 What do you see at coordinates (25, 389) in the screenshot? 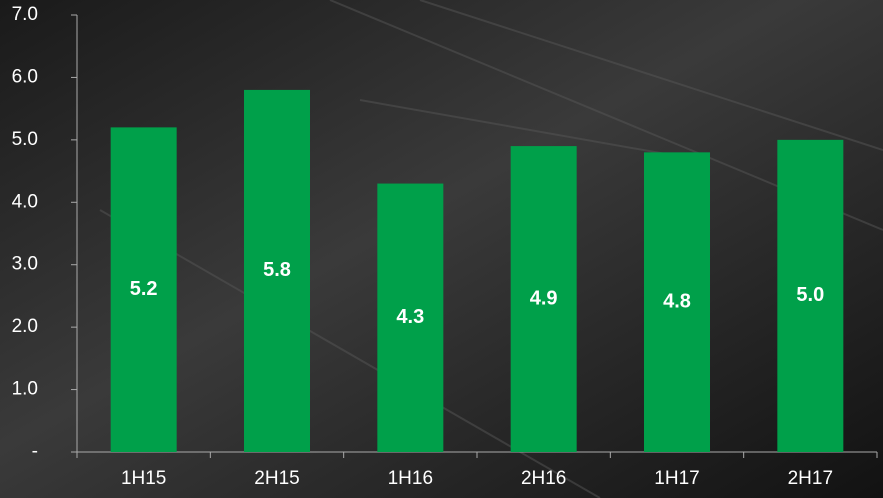
I see `y-tick-label: 1.0` at bounding box center [25, 389].